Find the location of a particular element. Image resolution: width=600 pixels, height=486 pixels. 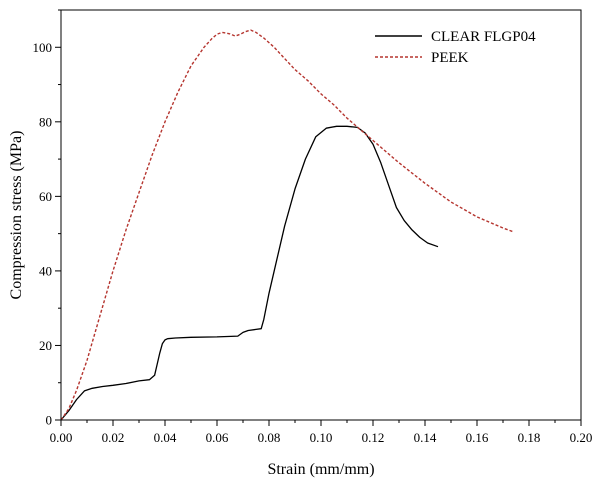

y-tick-label: 40 is located at coordinates (45, 270).